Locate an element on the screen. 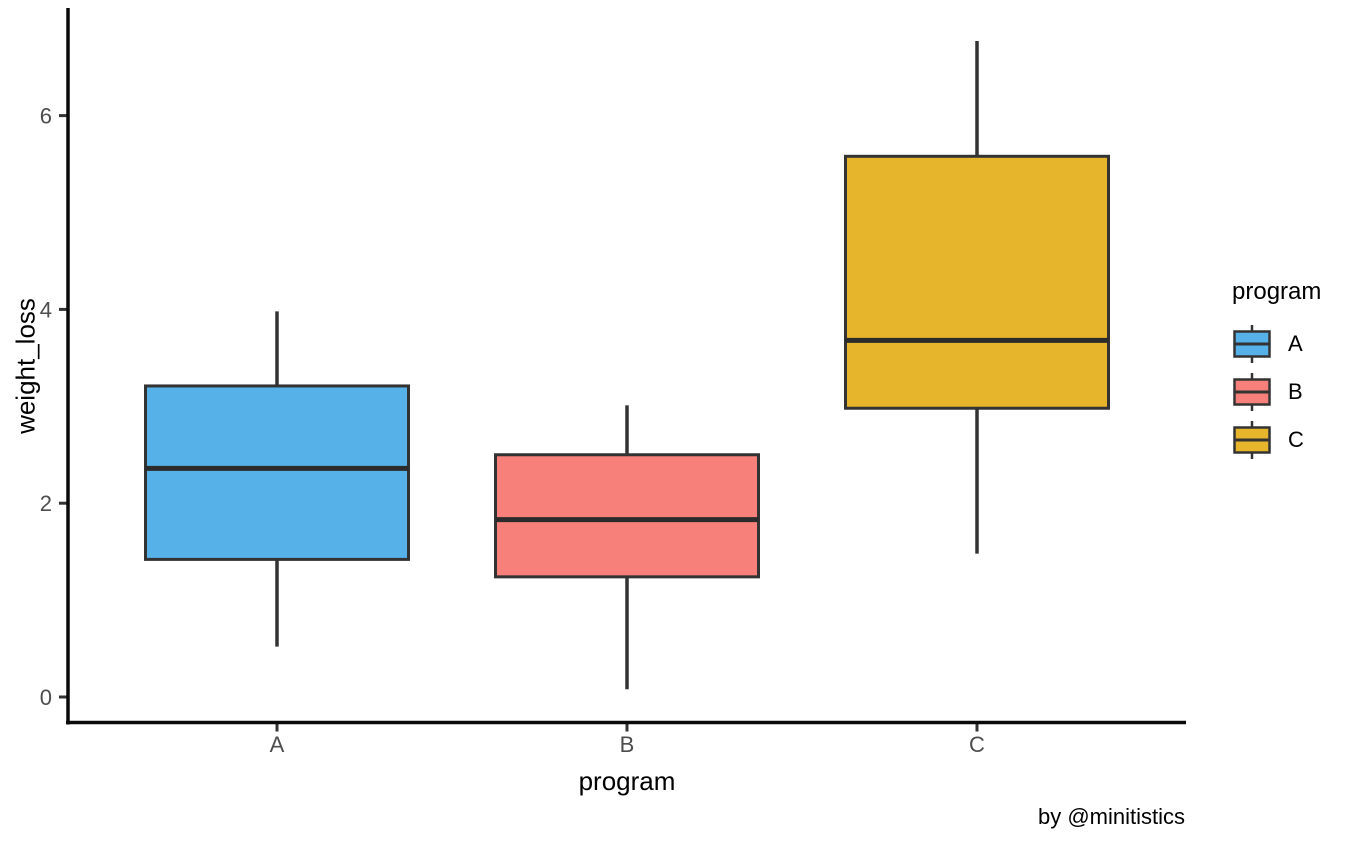 This screenshot has width=1361, height=842. x-axis-title: program is located at coordinates (627, 781).